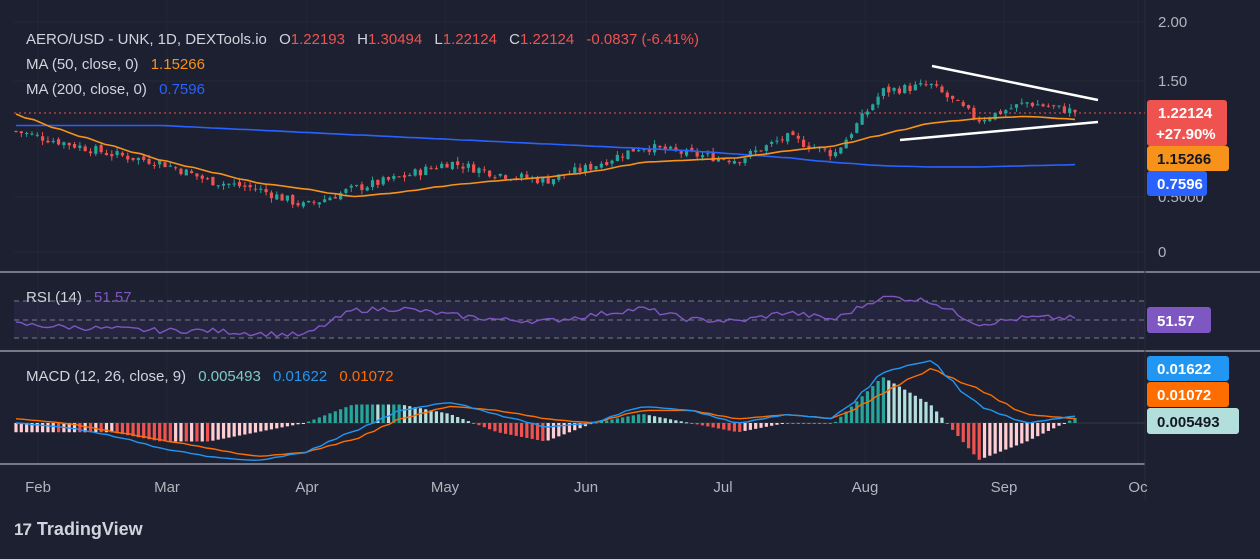  What do you see at coordinates (1193, 421) in the screenshot?
I see `hist-badge: 0.005493` at bounding box center [1193, 421].